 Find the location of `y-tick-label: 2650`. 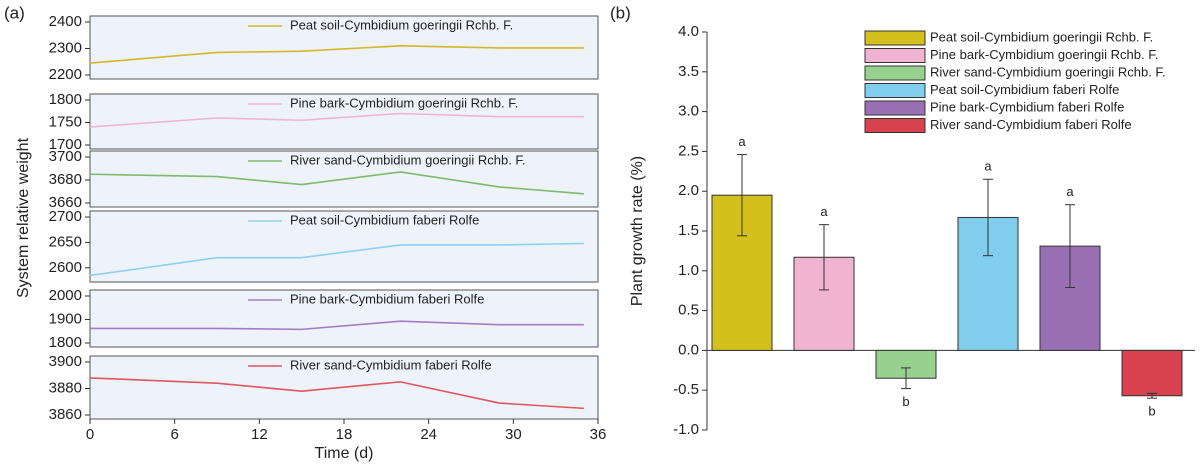

y-tick-label: 2650 is located at coordinates (65, 241).